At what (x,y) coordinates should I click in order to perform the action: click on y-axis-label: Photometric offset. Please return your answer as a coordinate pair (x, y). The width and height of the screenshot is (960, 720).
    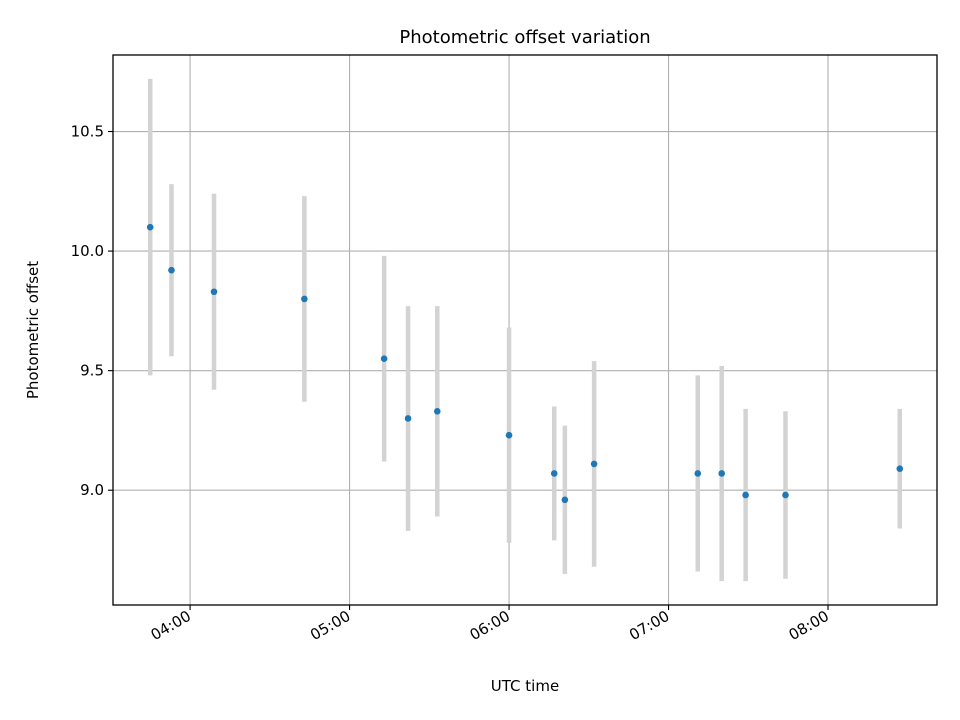
    Looking at the image, I should click on (33, 330).